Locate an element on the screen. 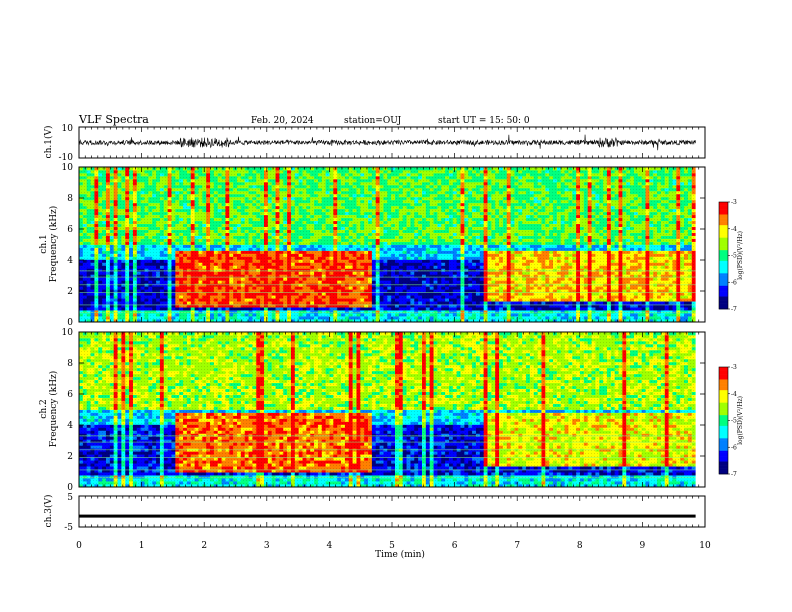 Image resolution: width=792 pixels, height=612 pixels. ch1-ylabel: ch.1(V) is located at coordinates (48, 142).